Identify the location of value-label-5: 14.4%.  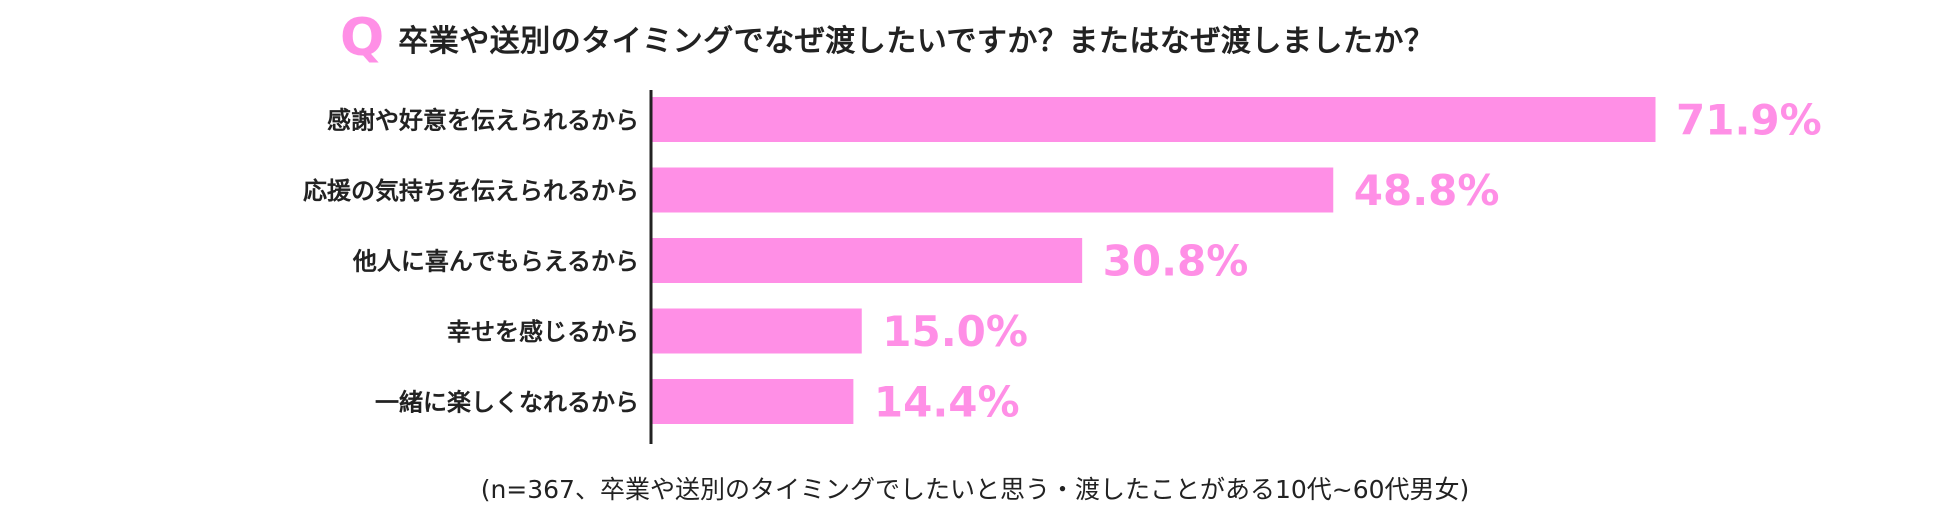
(947, 402).